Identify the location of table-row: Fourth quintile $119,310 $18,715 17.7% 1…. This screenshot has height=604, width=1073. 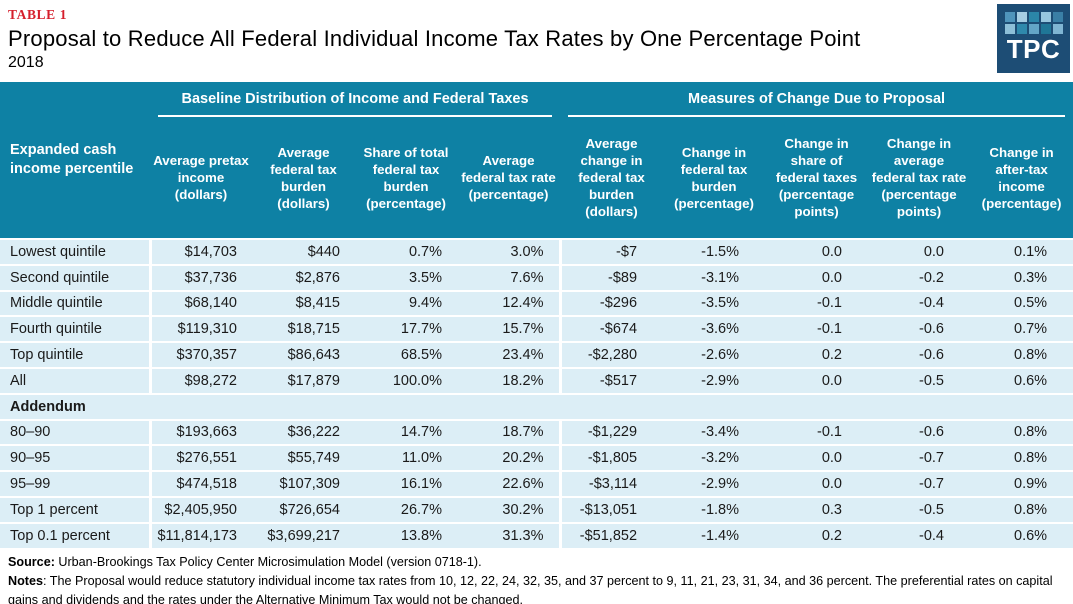
(536, 329).